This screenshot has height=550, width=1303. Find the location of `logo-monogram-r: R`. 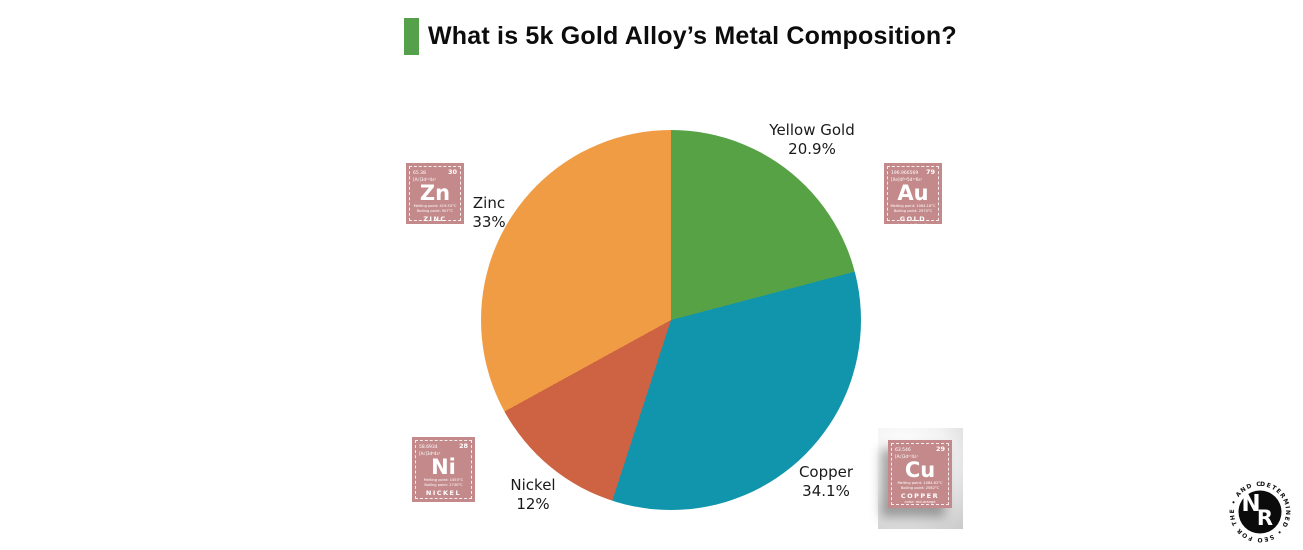

logo-monogram-r: R is located at coordinates (1265, 518).